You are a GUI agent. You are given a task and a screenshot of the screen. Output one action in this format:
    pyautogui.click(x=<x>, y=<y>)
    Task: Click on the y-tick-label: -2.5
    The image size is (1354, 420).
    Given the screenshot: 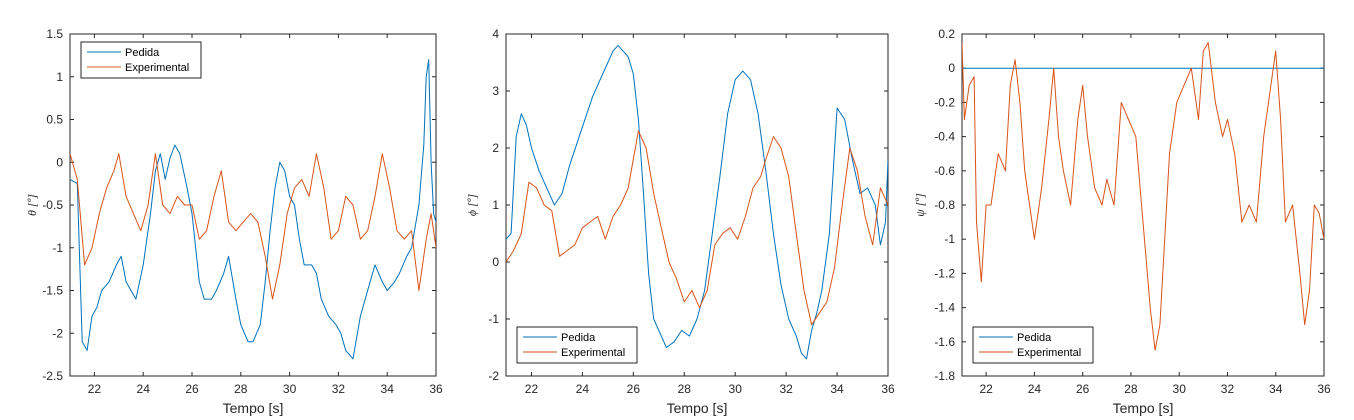 What is the action you would take?
    pyautogui.click(x=52, y=376)
    